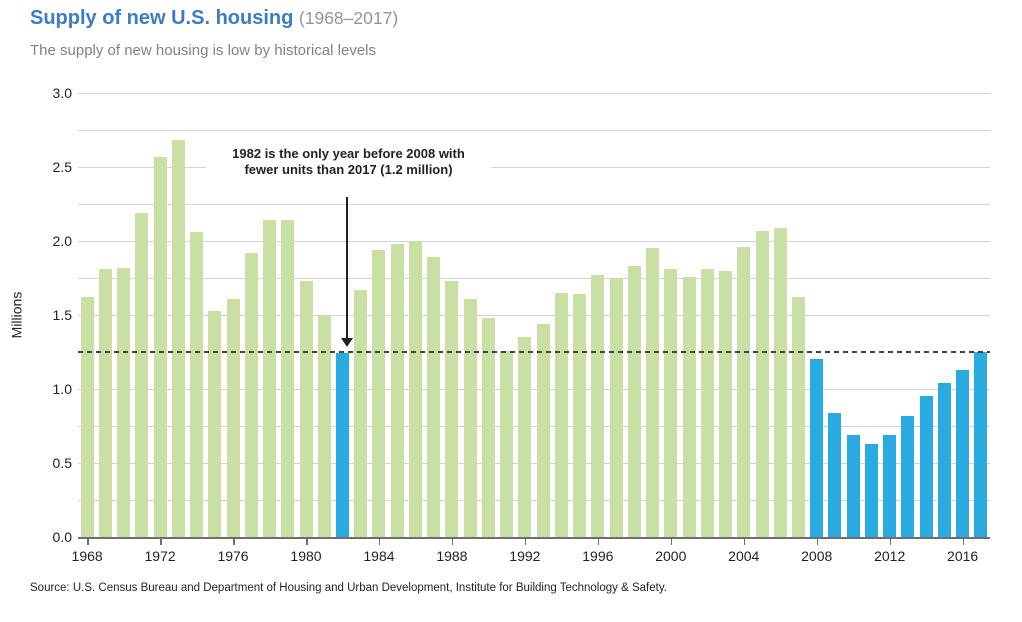 This screenshot has height=622, width=1022. Describe the element at coordinates (452, 408) in the screenshot. I see `bar-1988` at that location.